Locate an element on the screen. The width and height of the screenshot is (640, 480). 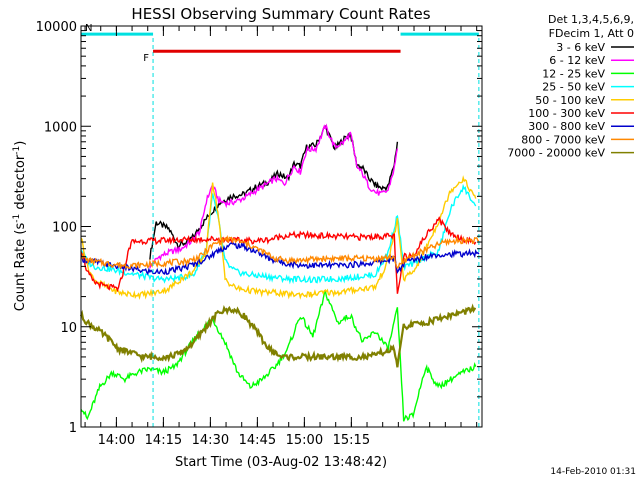
flag-label: N is located at coordinates (88, 28).